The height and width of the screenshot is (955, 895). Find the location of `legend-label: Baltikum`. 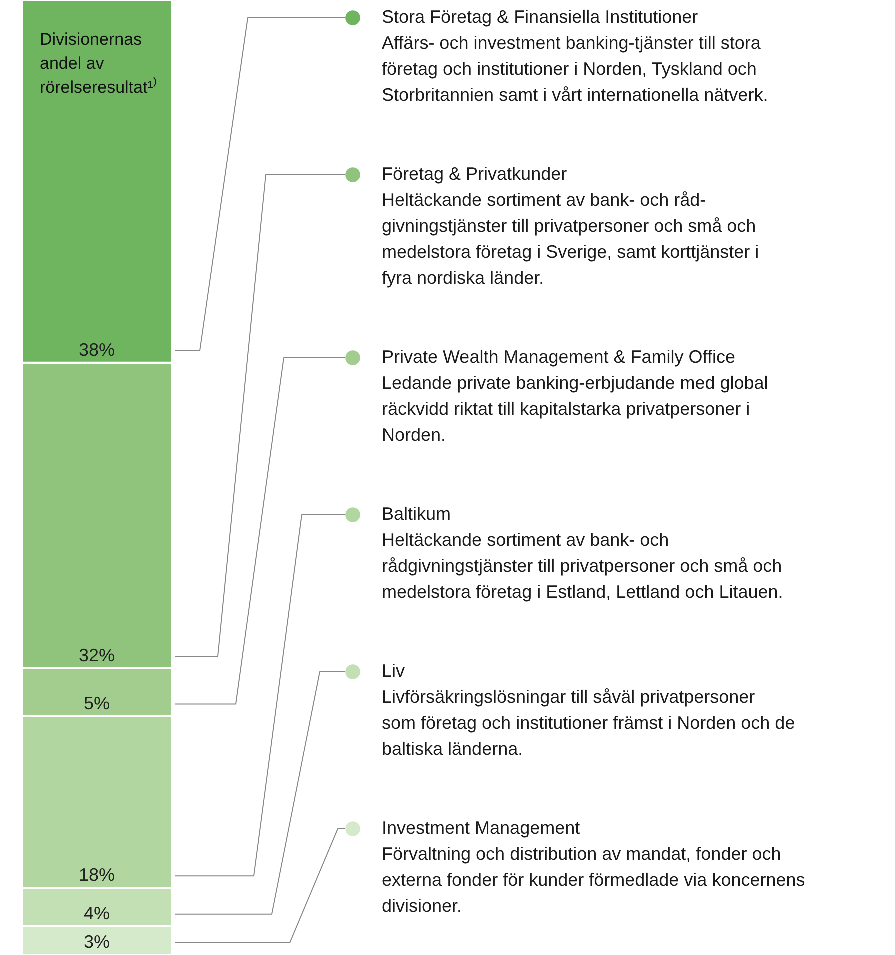

legend-label: Baltikum is located at coordinates (417, 514).